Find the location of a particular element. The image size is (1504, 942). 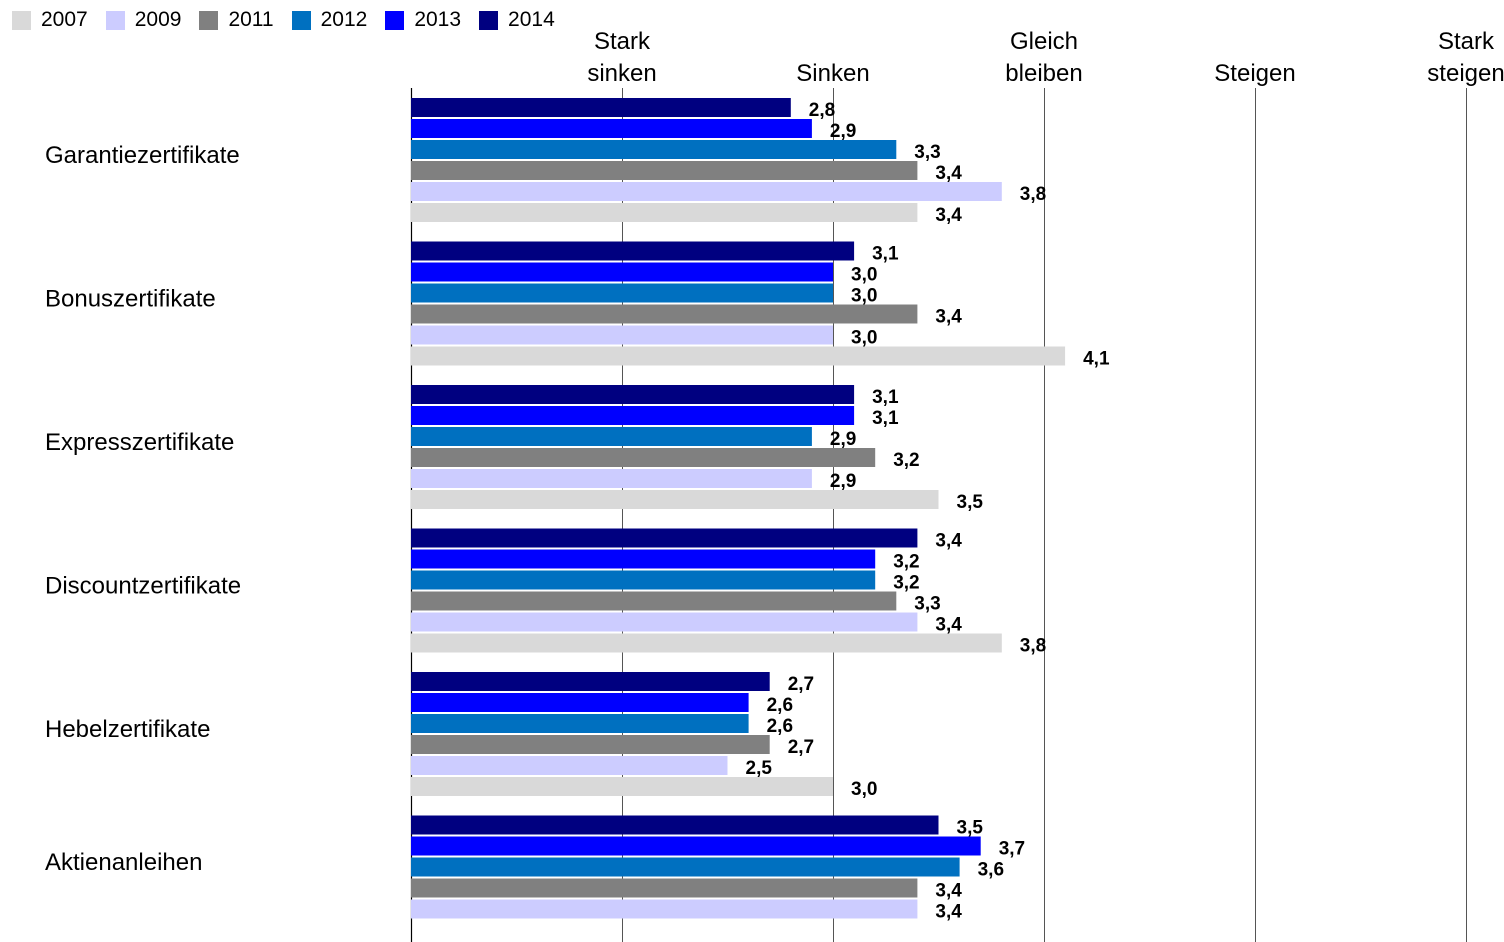

legend-label: 2009 is located at coordinates (158, 19).